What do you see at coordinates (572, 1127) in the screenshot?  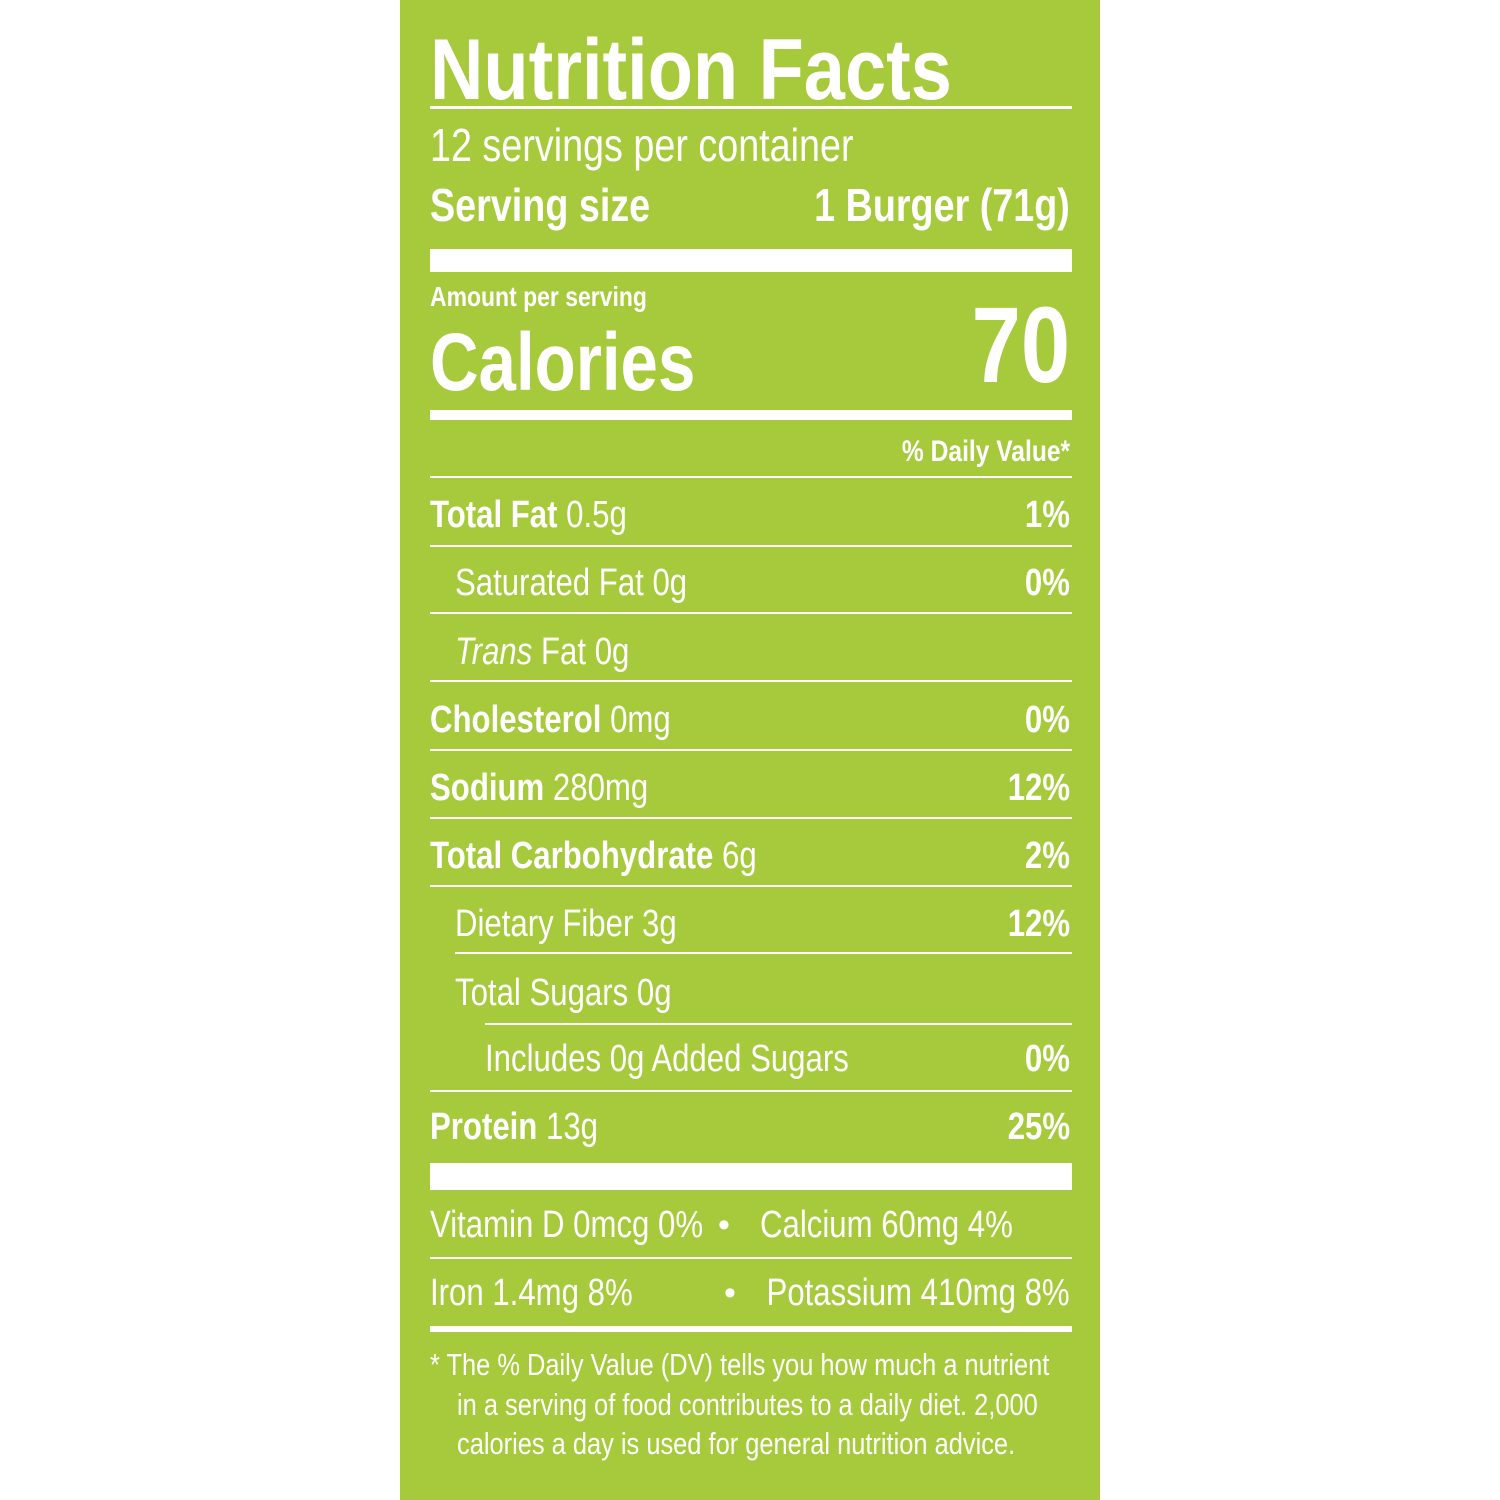 I see `amount: 13g` at bounding box center [572, 1127].